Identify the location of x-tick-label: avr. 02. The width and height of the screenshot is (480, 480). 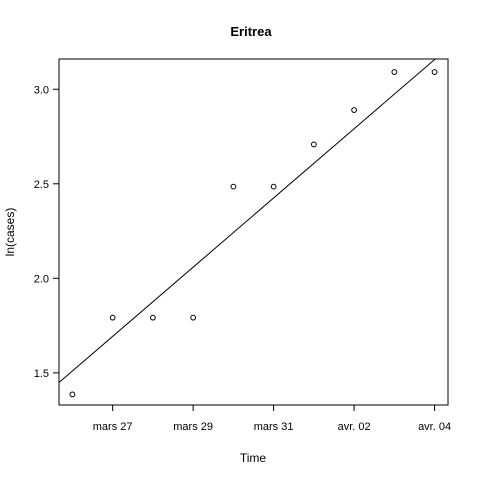
(354, 427).